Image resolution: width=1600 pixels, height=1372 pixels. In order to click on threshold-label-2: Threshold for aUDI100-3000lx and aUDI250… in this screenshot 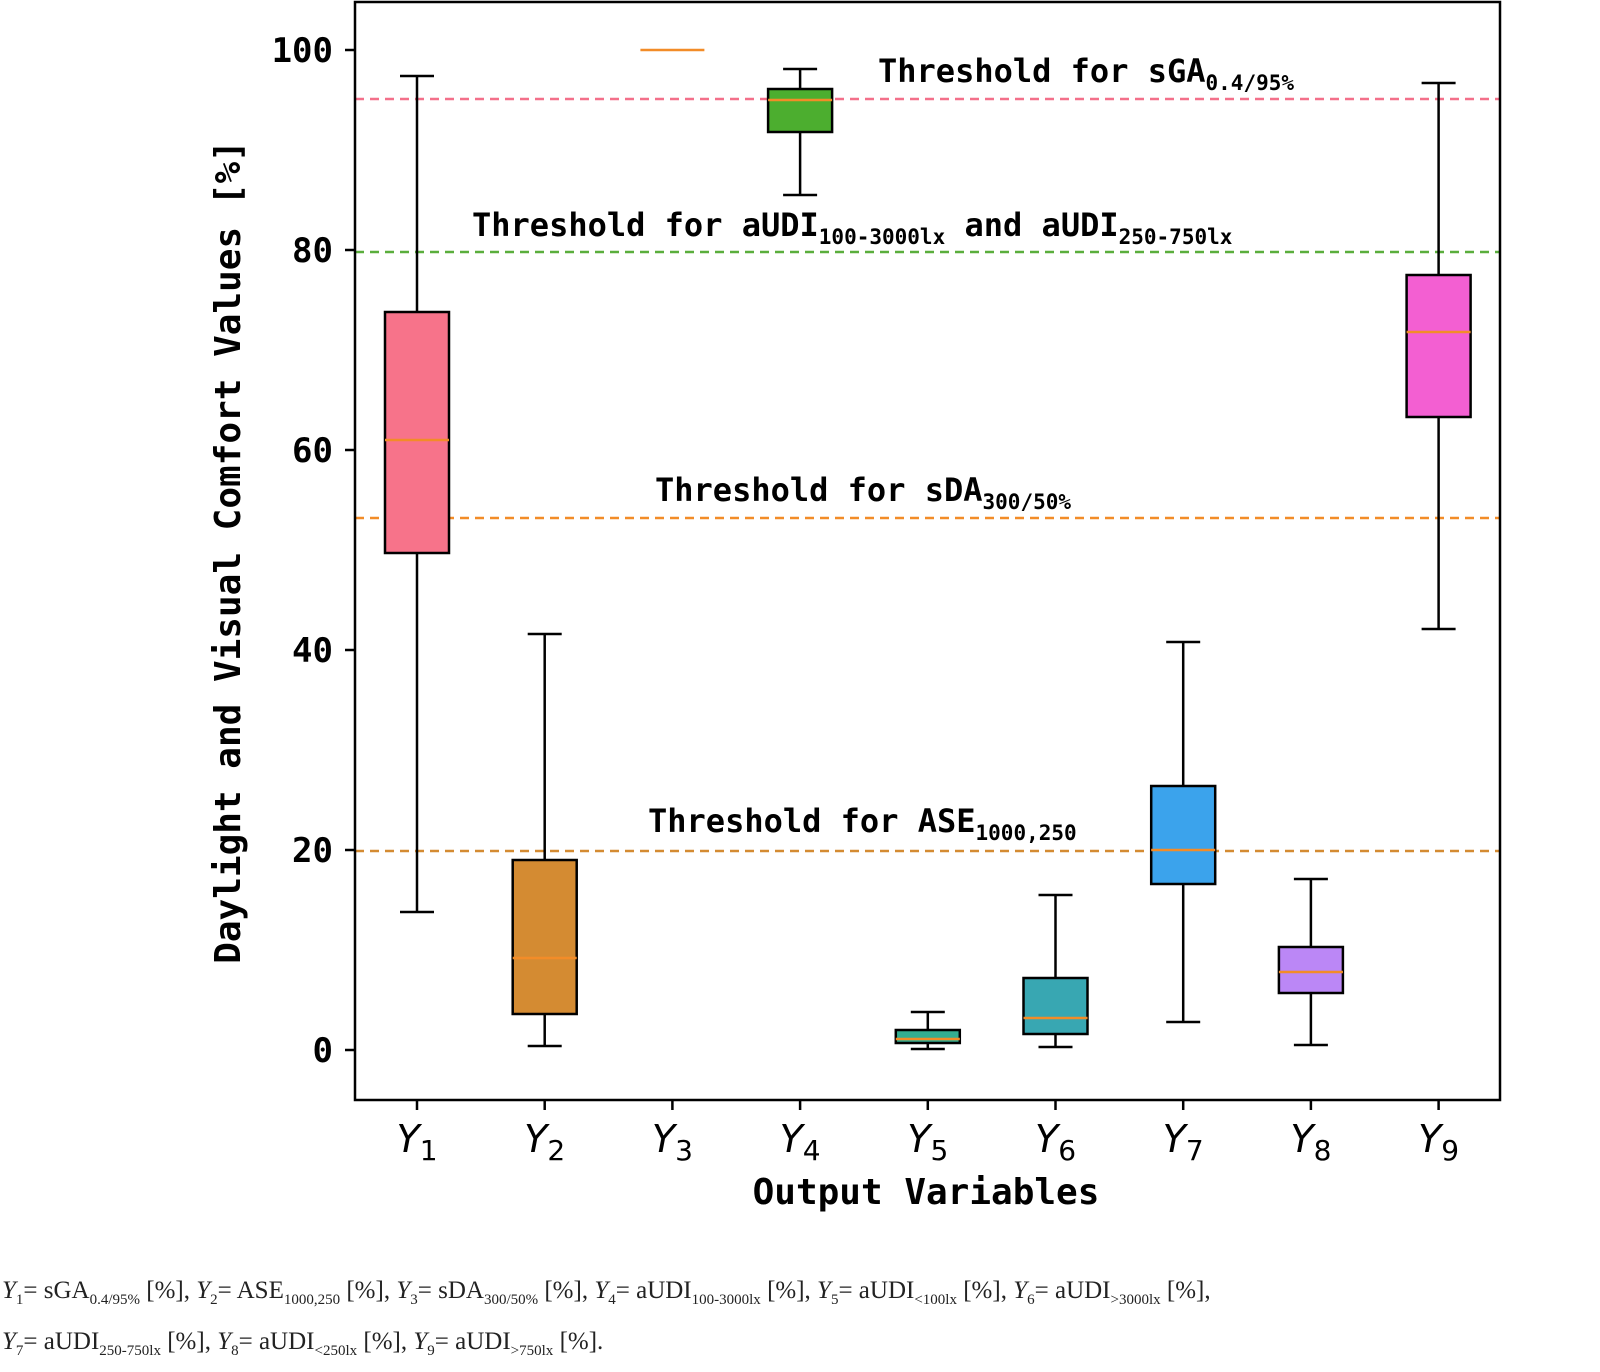, I will do `click(852, 227)`.